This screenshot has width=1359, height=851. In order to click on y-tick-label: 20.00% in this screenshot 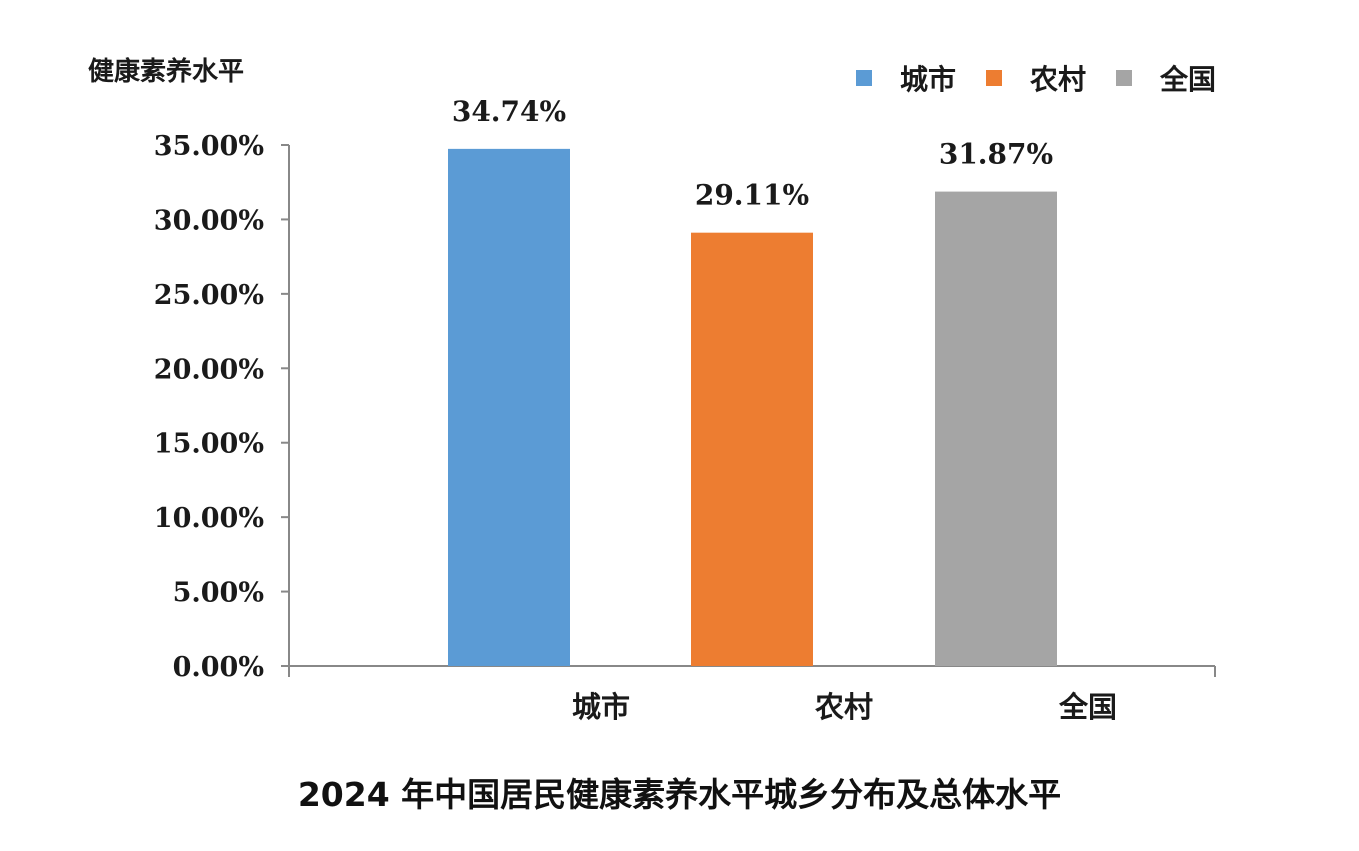, I will do `click(209, 369)`.